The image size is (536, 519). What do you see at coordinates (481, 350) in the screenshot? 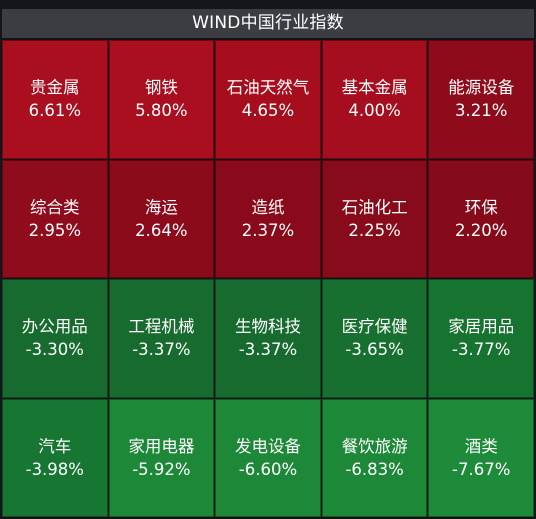
I see `industry-change-pct: -3.77%` at bounding box center [481, 350].